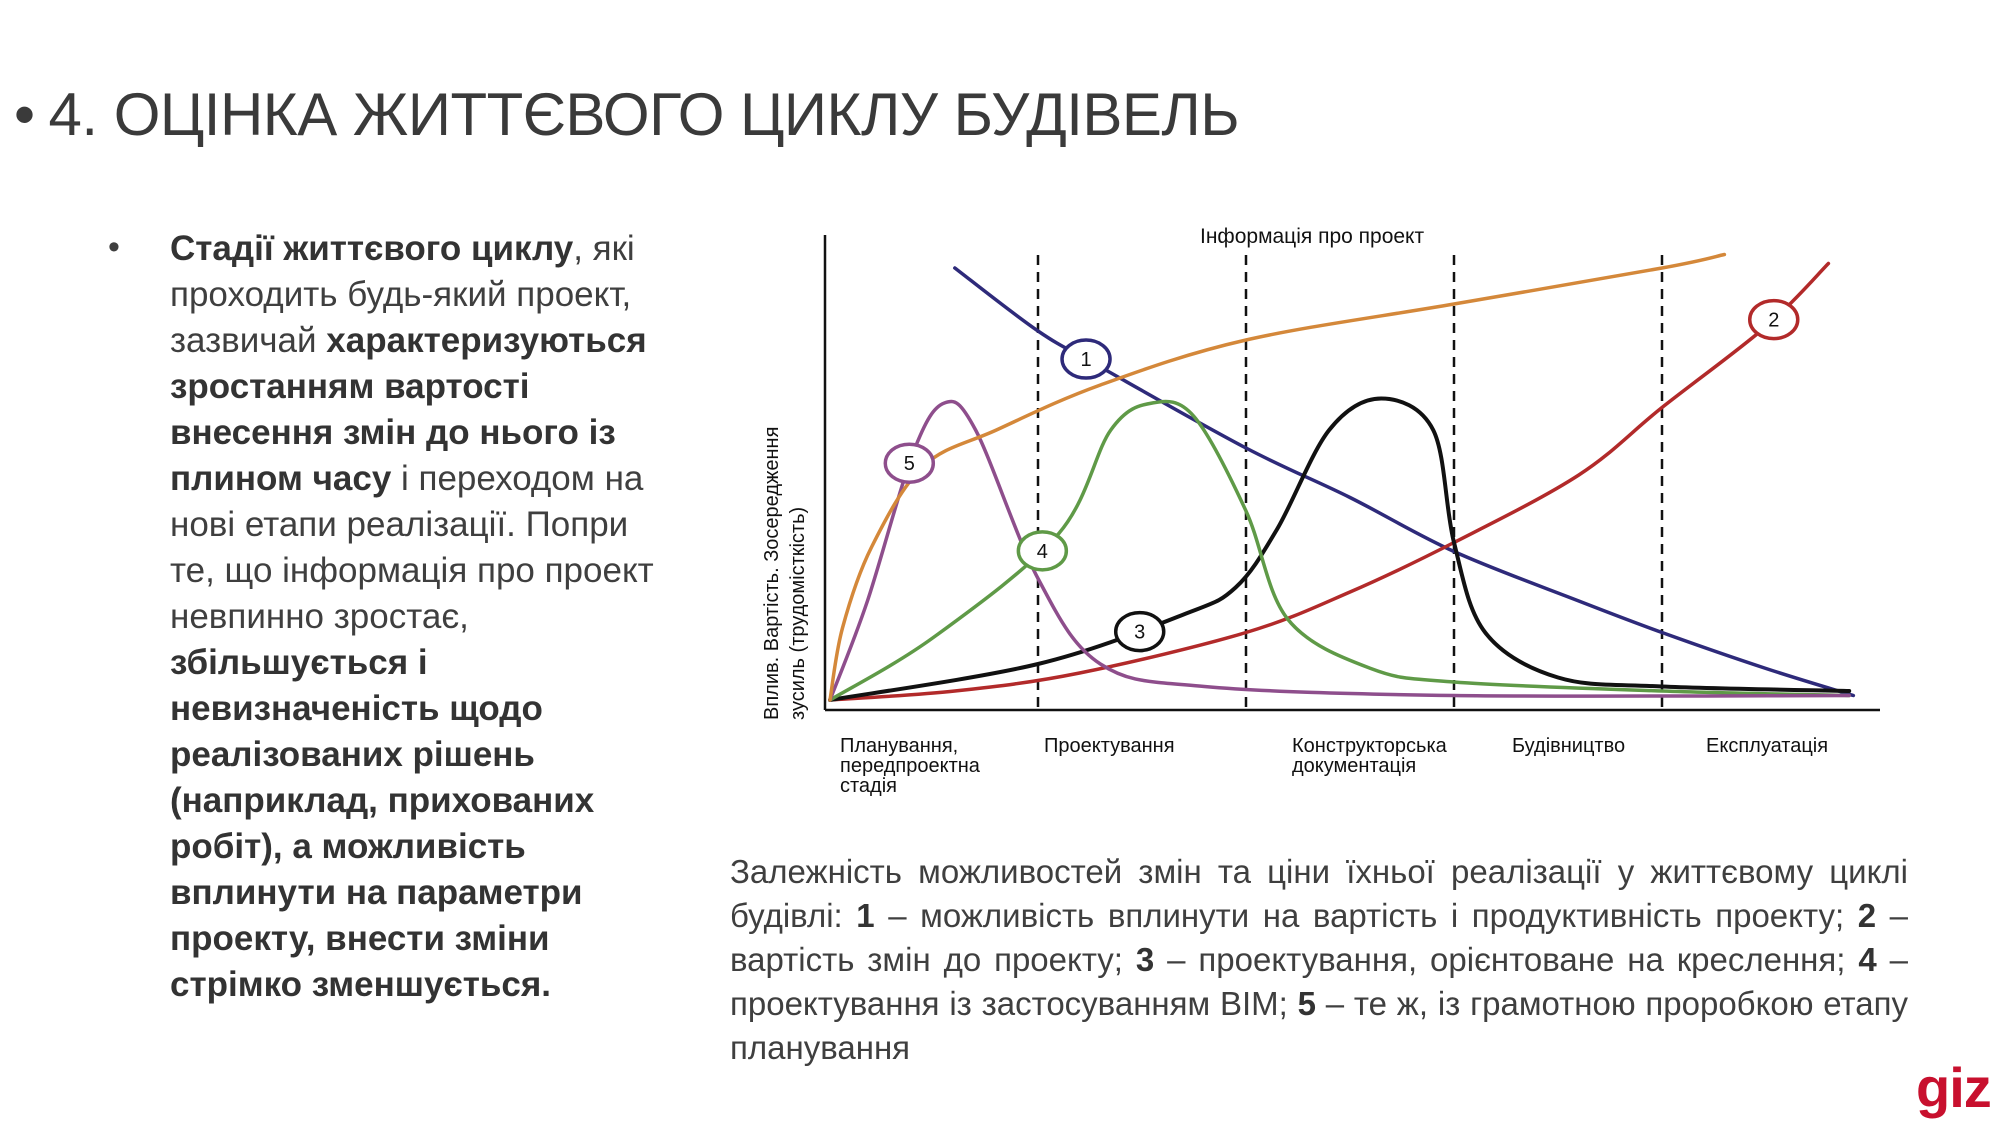  I want to click on curve-marker-3: 3, so click(1139, 631).